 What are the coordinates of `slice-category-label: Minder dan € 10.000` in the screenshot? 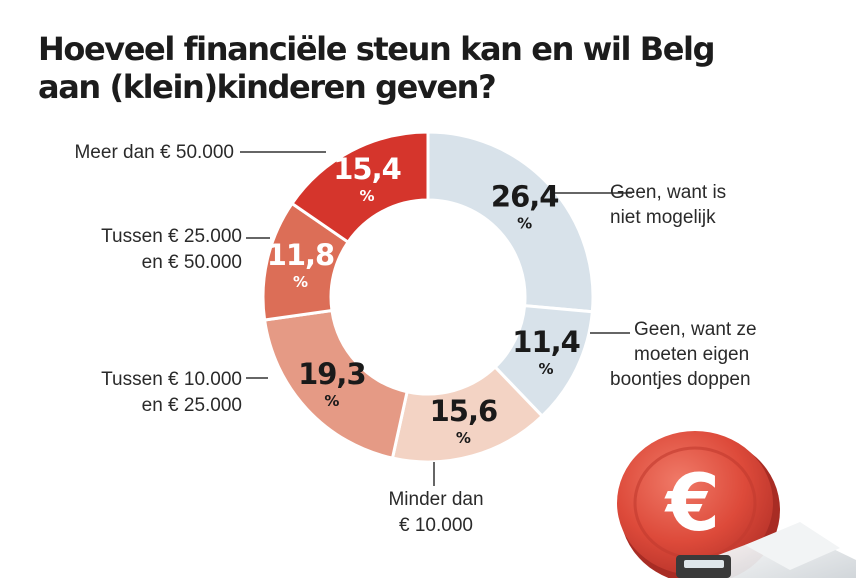 It's located at (435, 512).